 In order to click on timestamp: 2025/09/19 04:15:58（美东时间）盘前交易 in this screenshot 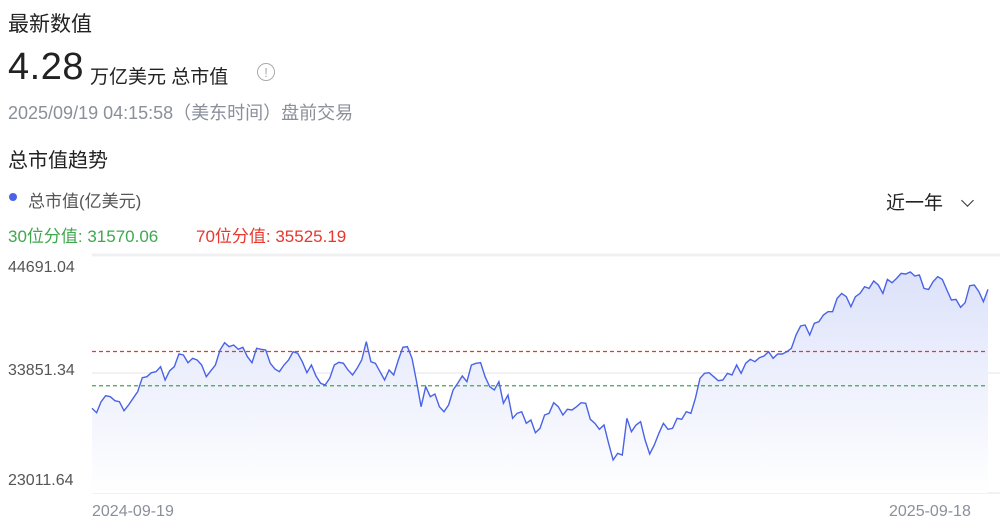, I will do `click(181, 113)`.